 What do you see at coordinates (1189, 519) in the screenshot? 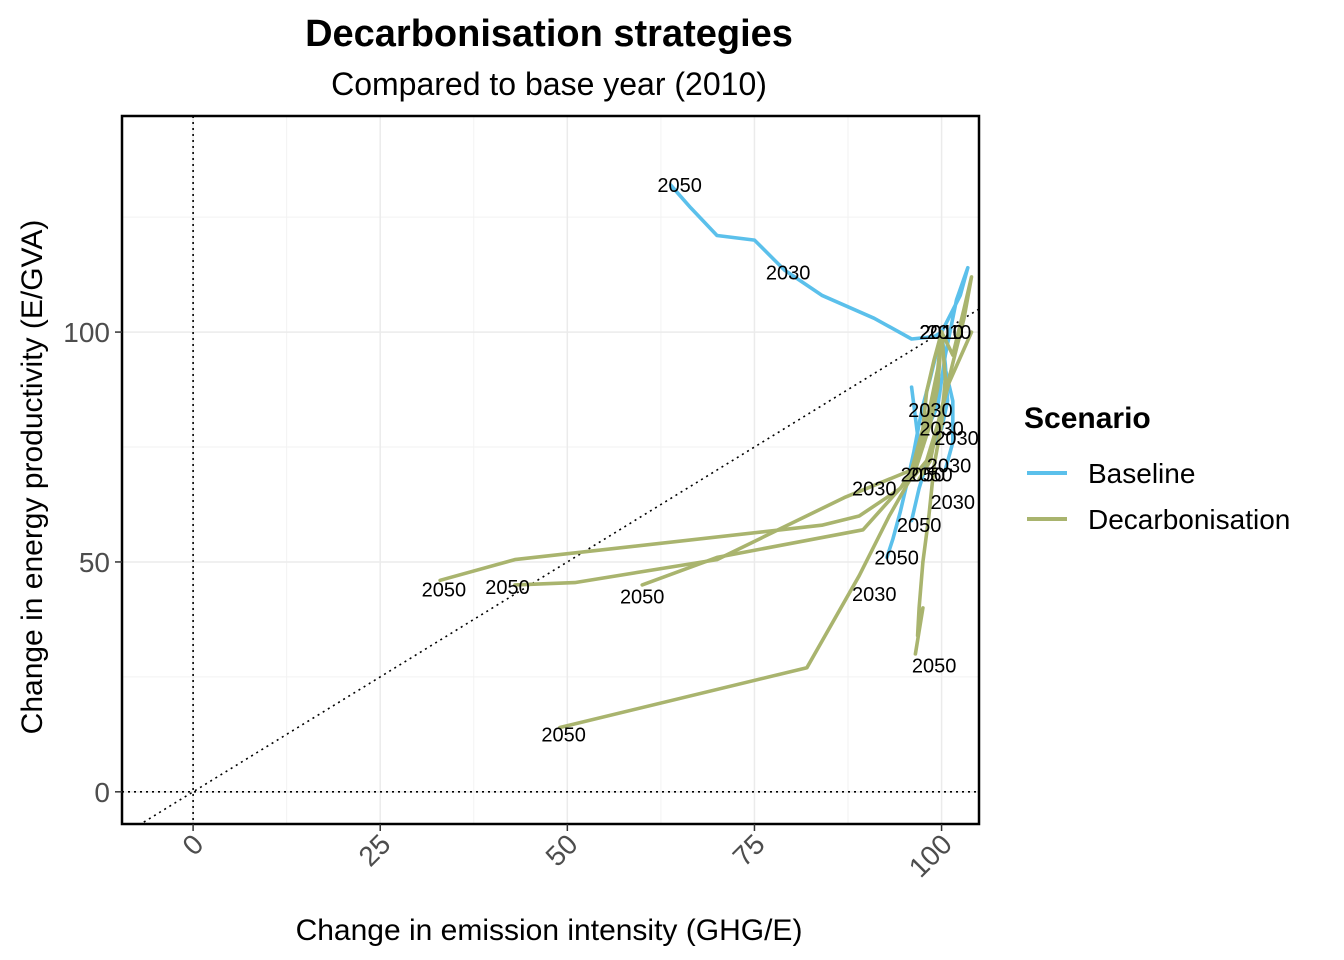
I see `legend-label-decarbonisation: Decarbonisation` at bounding box center [1189, 519].